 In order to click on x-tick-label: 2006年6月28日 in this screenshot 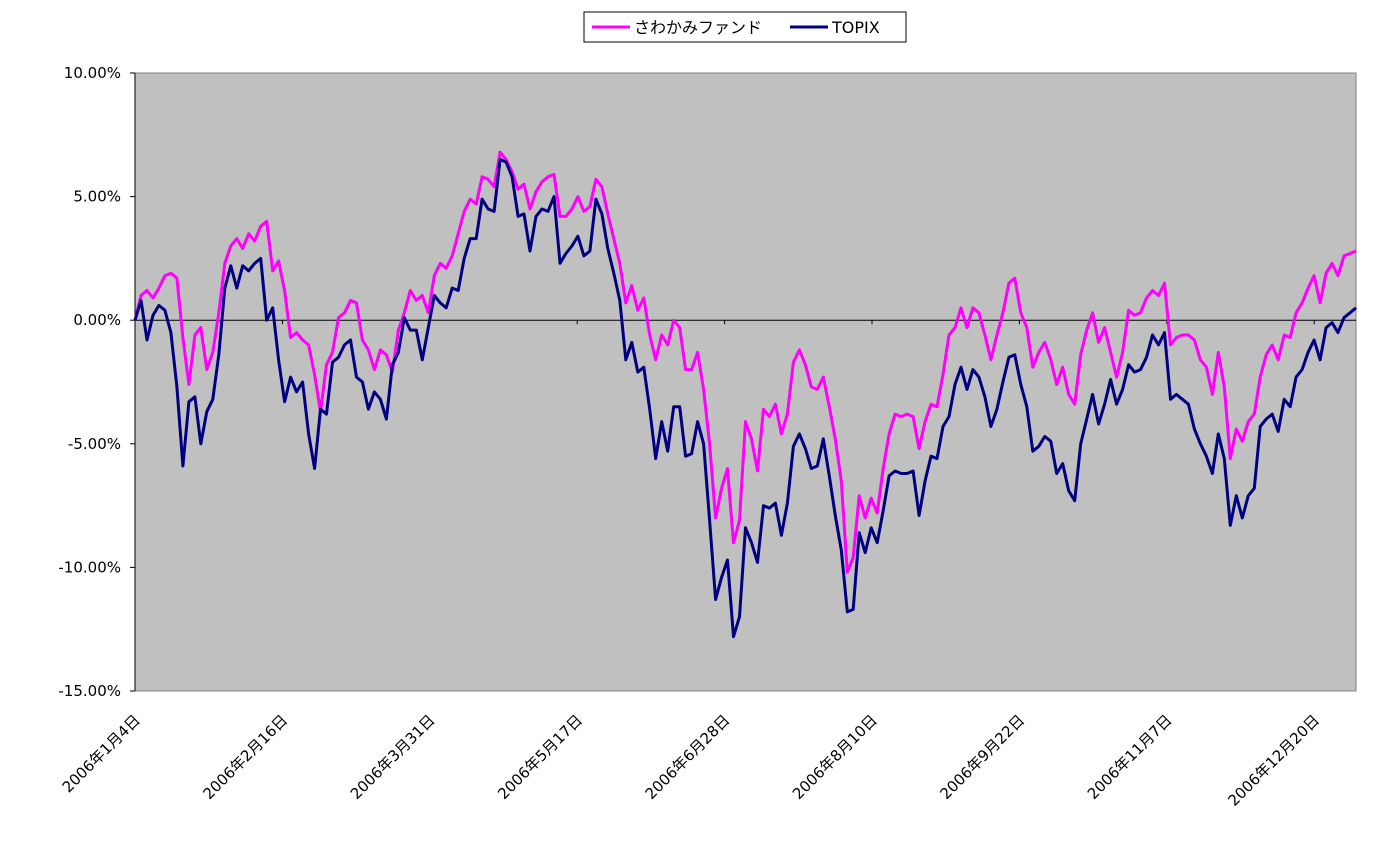, I will do `click(688, 757)`.